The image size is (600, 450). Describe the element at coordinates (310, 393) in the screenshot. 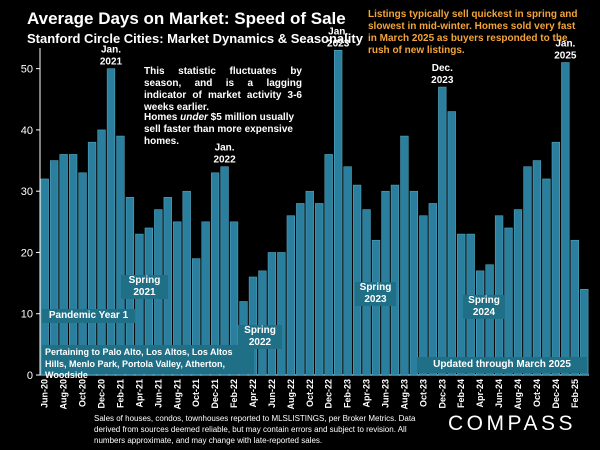

I see `x-tick-label: Oct-22` at that location.